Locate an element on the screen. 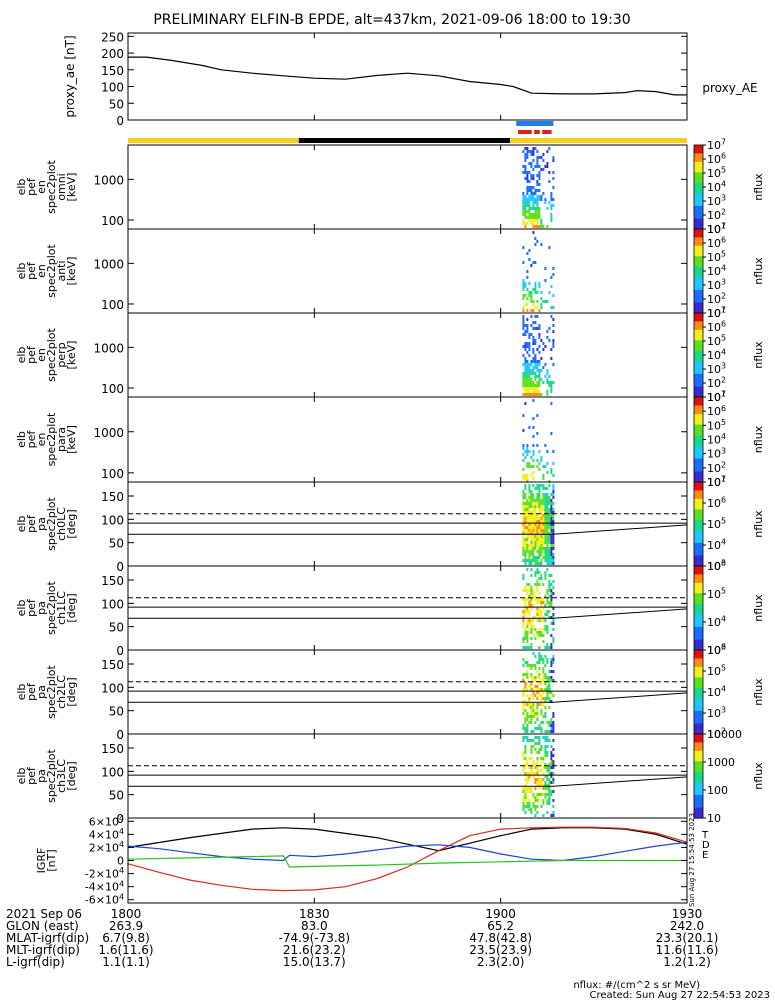 The image size is (775, 1000). y-tick-label: 100 is located at coordinates (112, 474).